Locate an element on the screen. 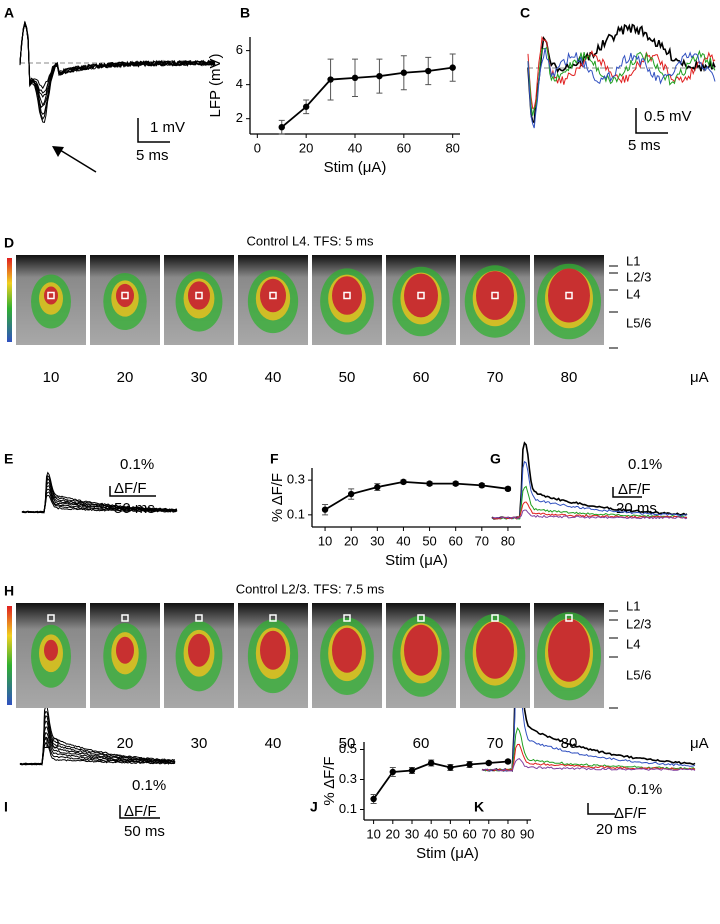 The width and height of the screenshot is (720, 924). panel-letter: G is located at coordinates (495, 459).